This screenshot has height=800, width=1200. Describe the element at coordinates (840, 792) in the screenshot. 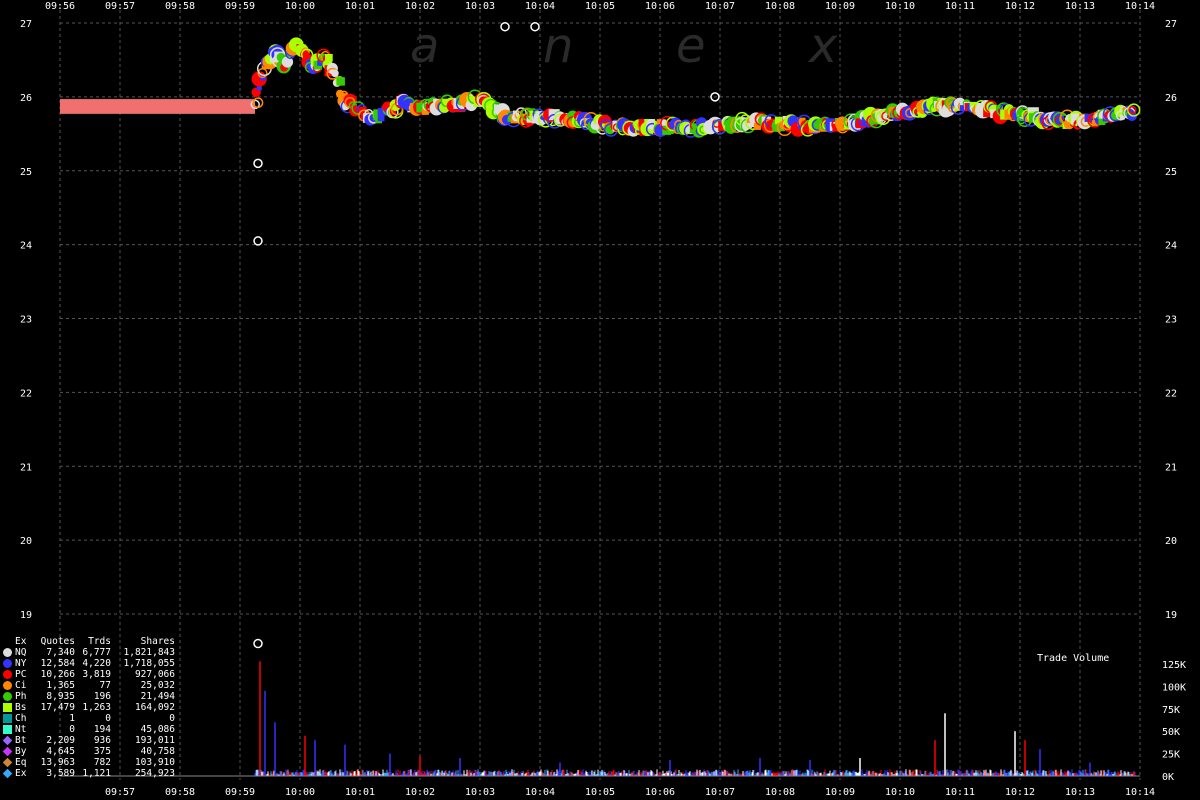

I see `x-tick-label-bottom: 10:09` at that location.